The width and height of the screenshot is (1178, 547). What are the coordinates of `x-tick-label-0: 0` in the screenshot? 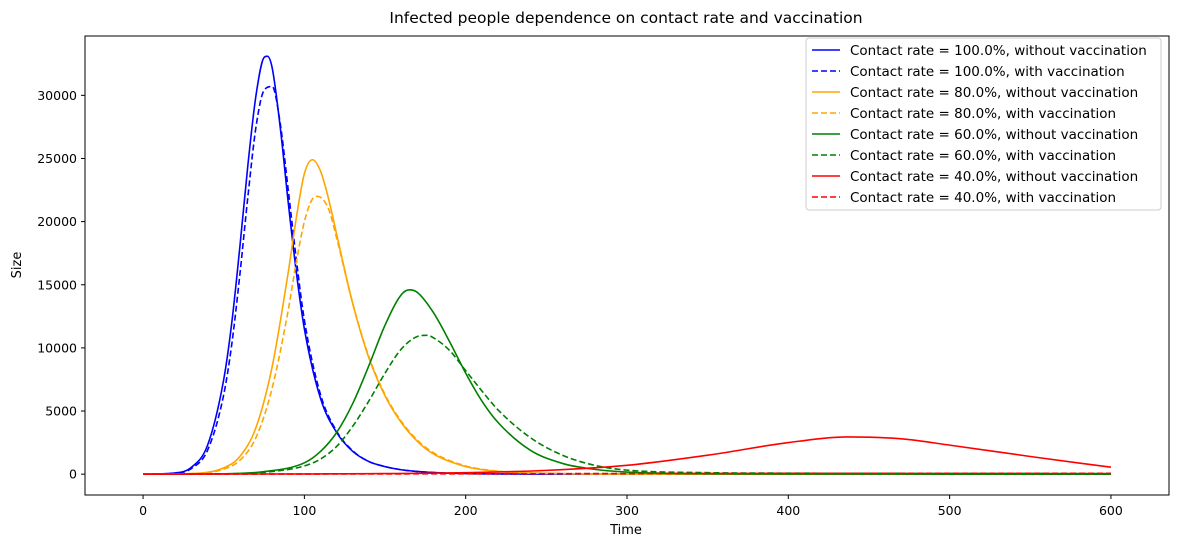 It's located at (143, 510).